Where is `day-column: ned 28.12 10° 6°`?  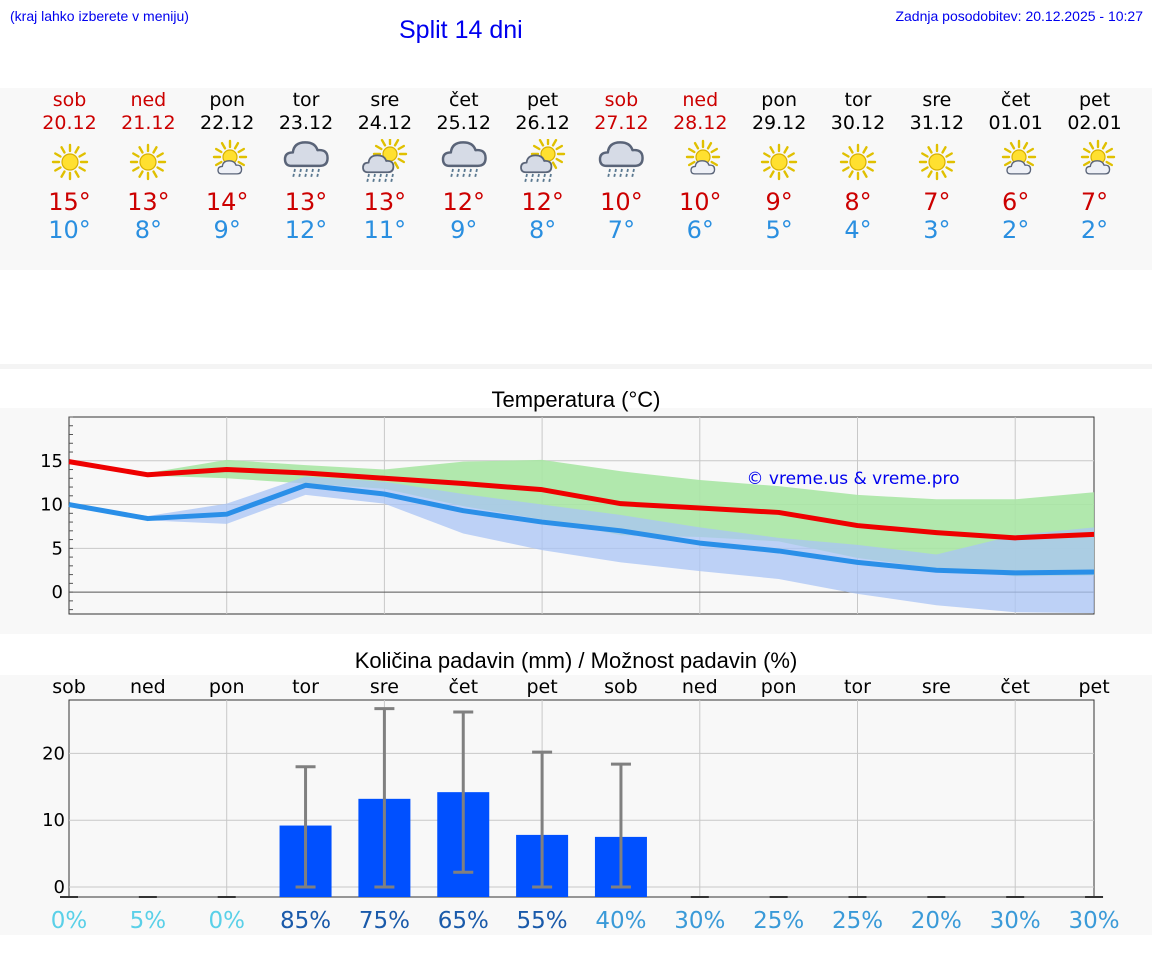 day-column: ned 28.12 10° 6° is located at coordinates (700, 166).